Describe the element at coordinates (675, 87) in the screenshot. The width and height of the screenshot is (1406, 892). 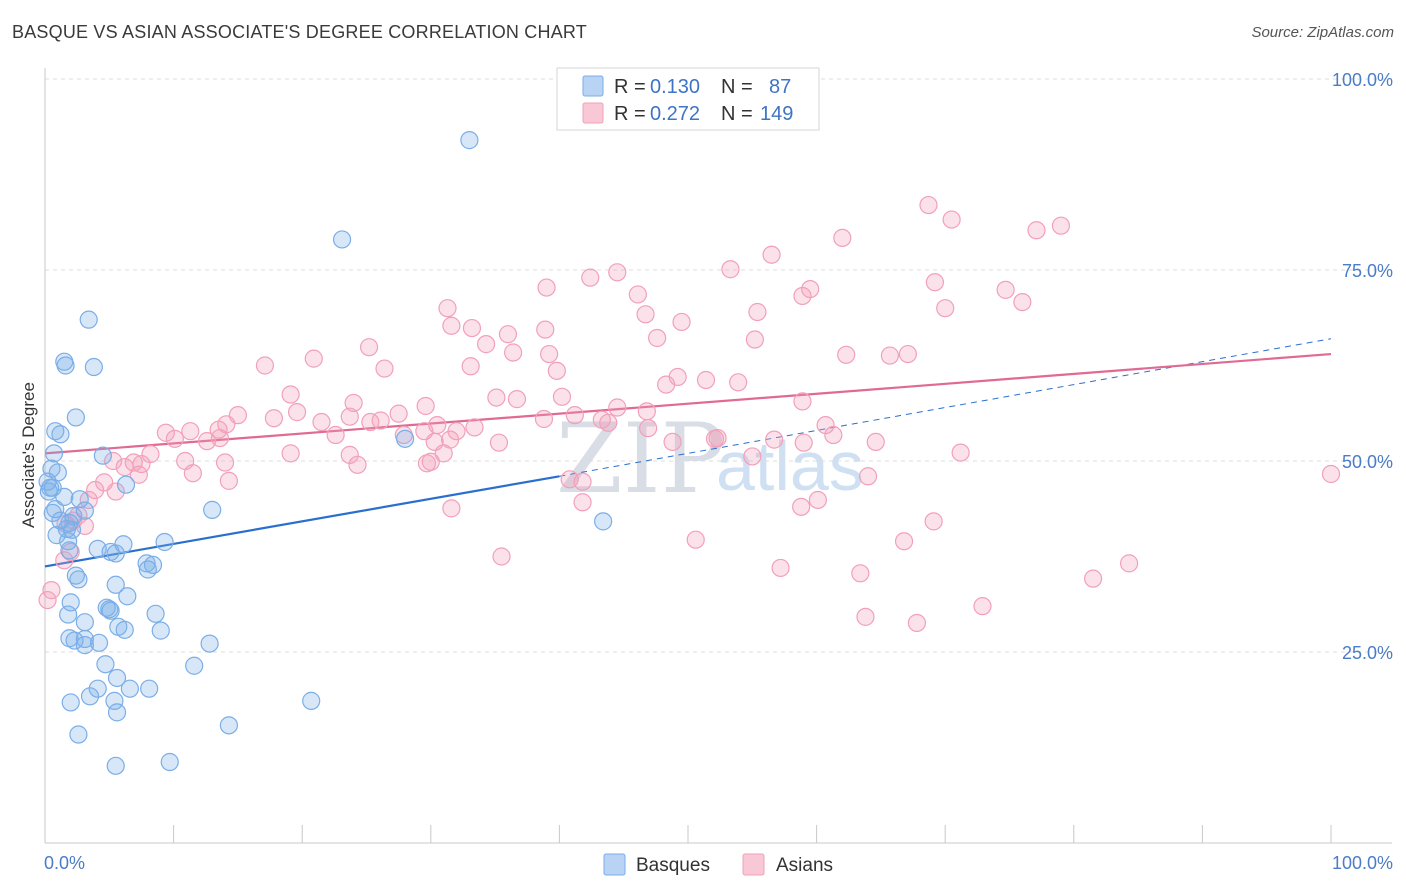
I see `legend-r-value-basques: 0.130` at that location.